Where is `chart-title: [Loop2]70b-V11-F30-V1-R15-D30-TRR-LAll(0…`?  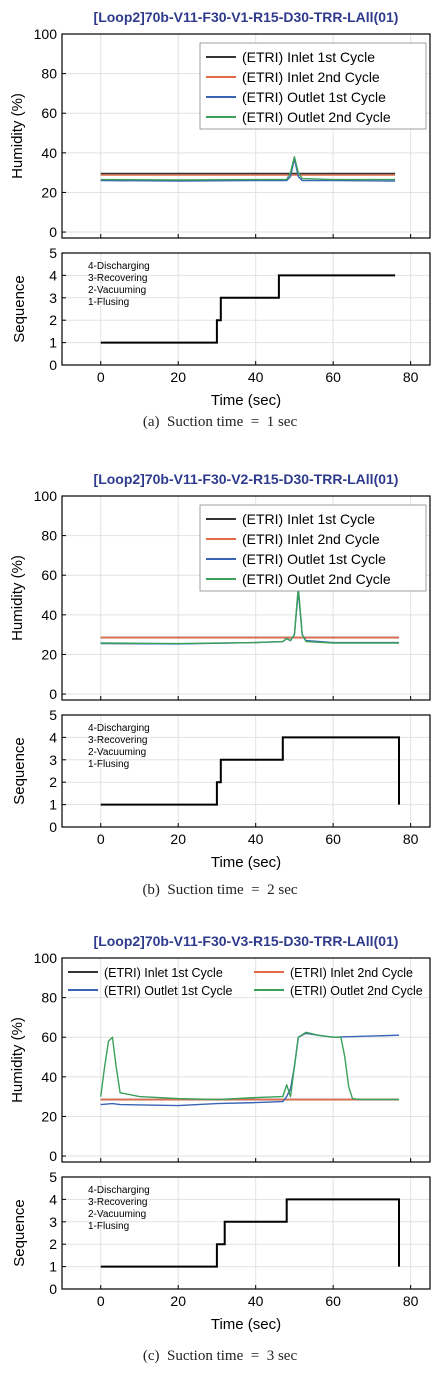 chart-title: [Loop2]70b-V11-F30-V1-R15-D30-TRR-LAll(0… is located at coordinates (246, 17).